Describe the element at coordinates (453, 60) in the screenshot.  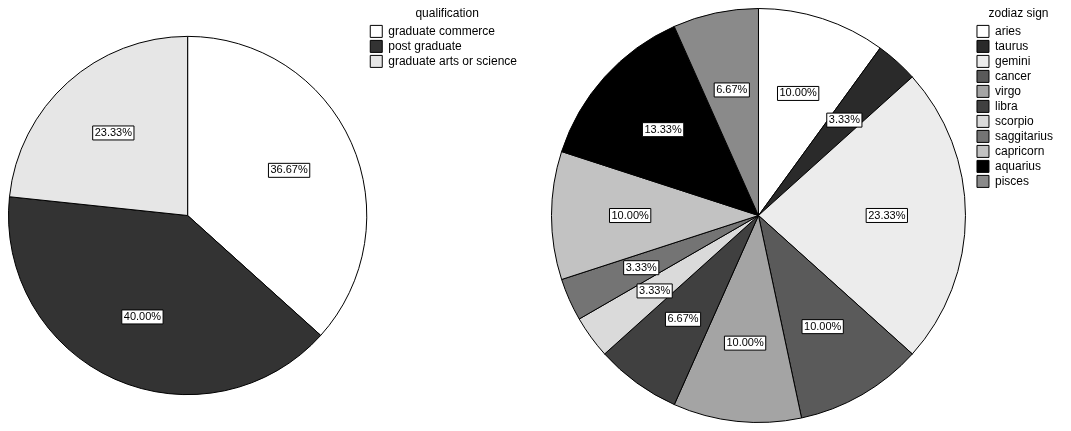
I see `legend-label: graduate arts or science` at that location.